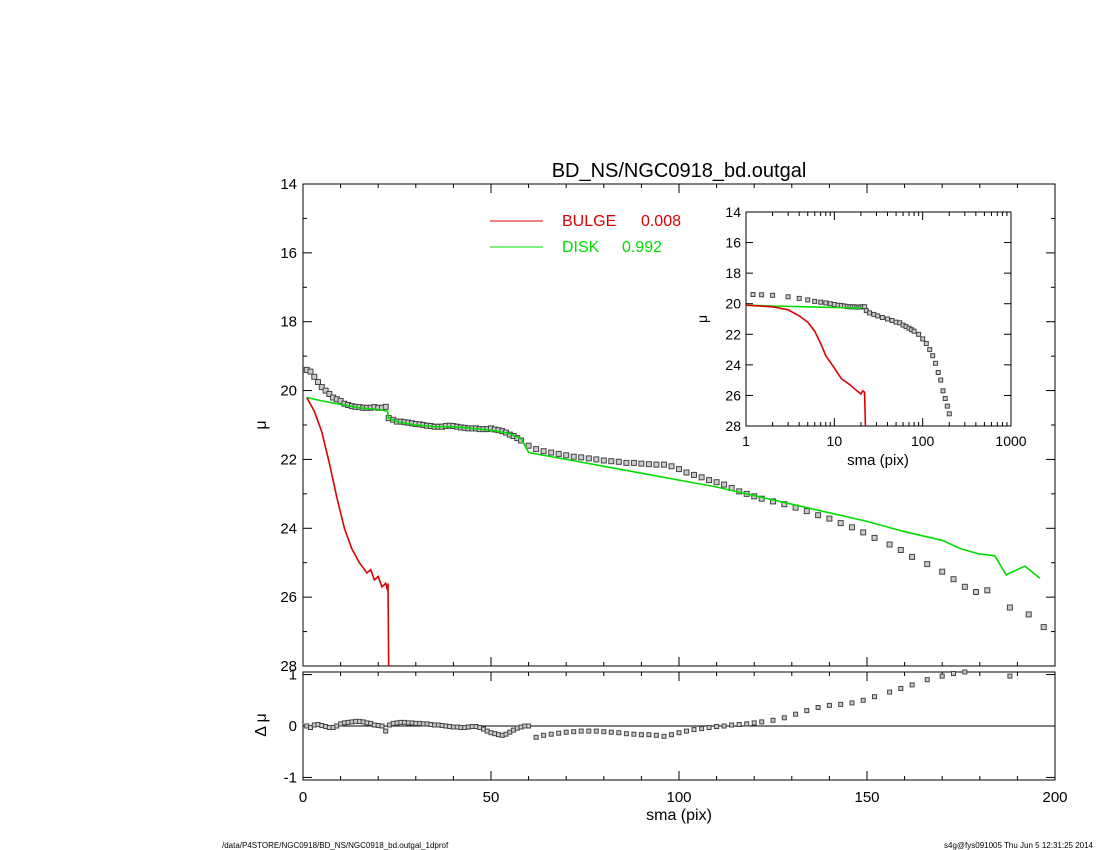 Image resolution: width=1100 pixels, height=850 pixels. I want to click on residual-y-tick-label: -1, so click(290, 777).